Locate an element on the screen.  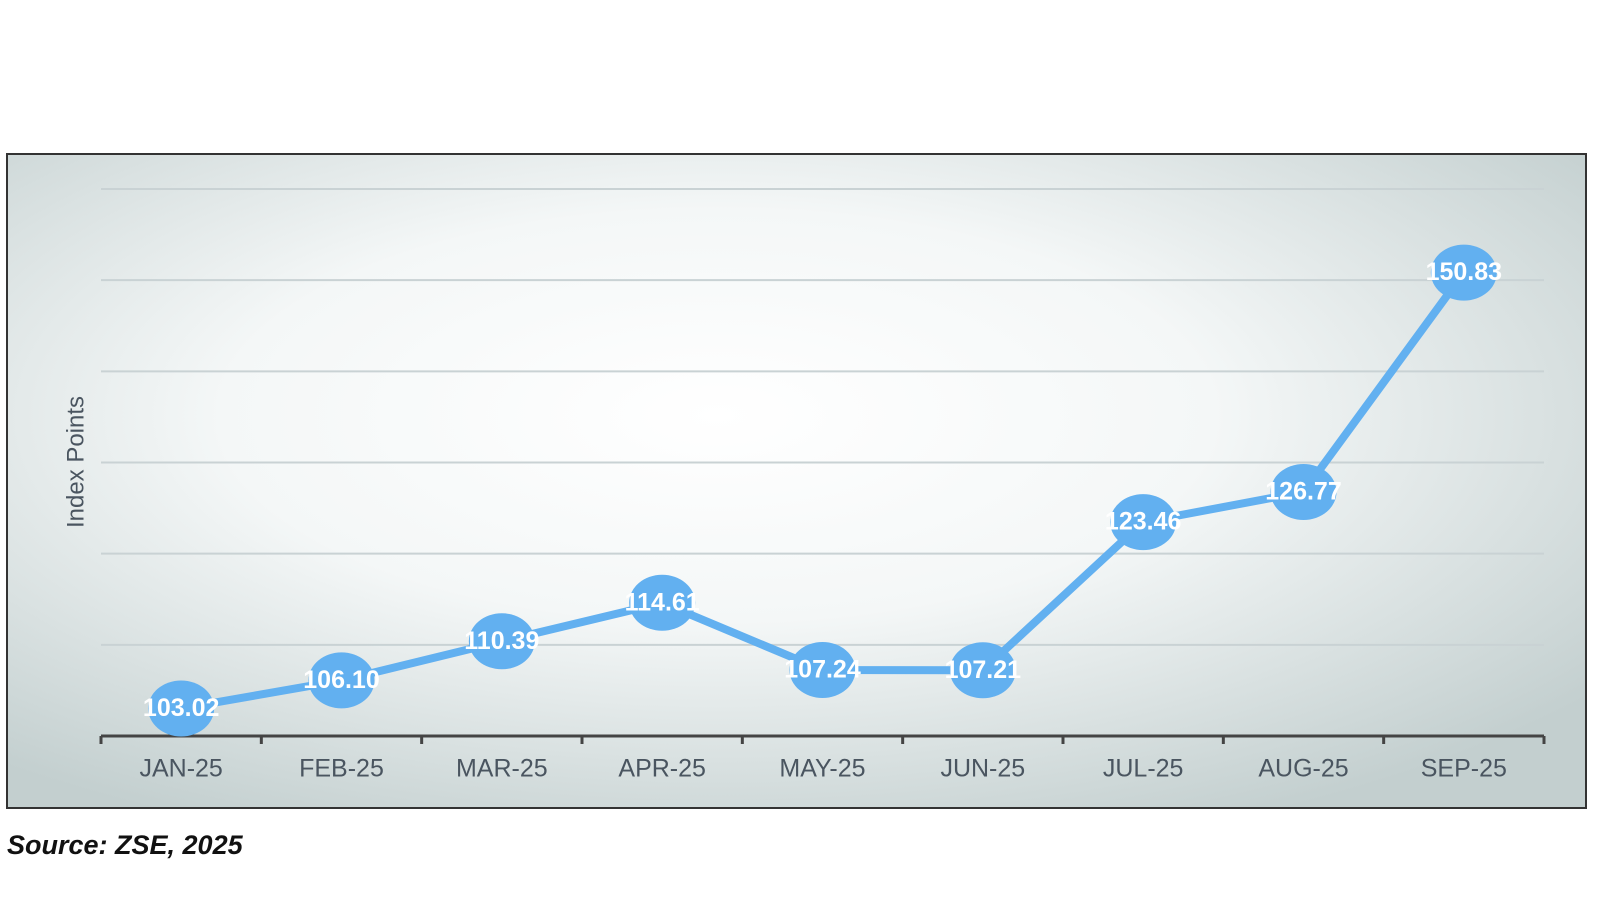
x-tick-label: AUG-25 is located at coordinates (1303, 769).